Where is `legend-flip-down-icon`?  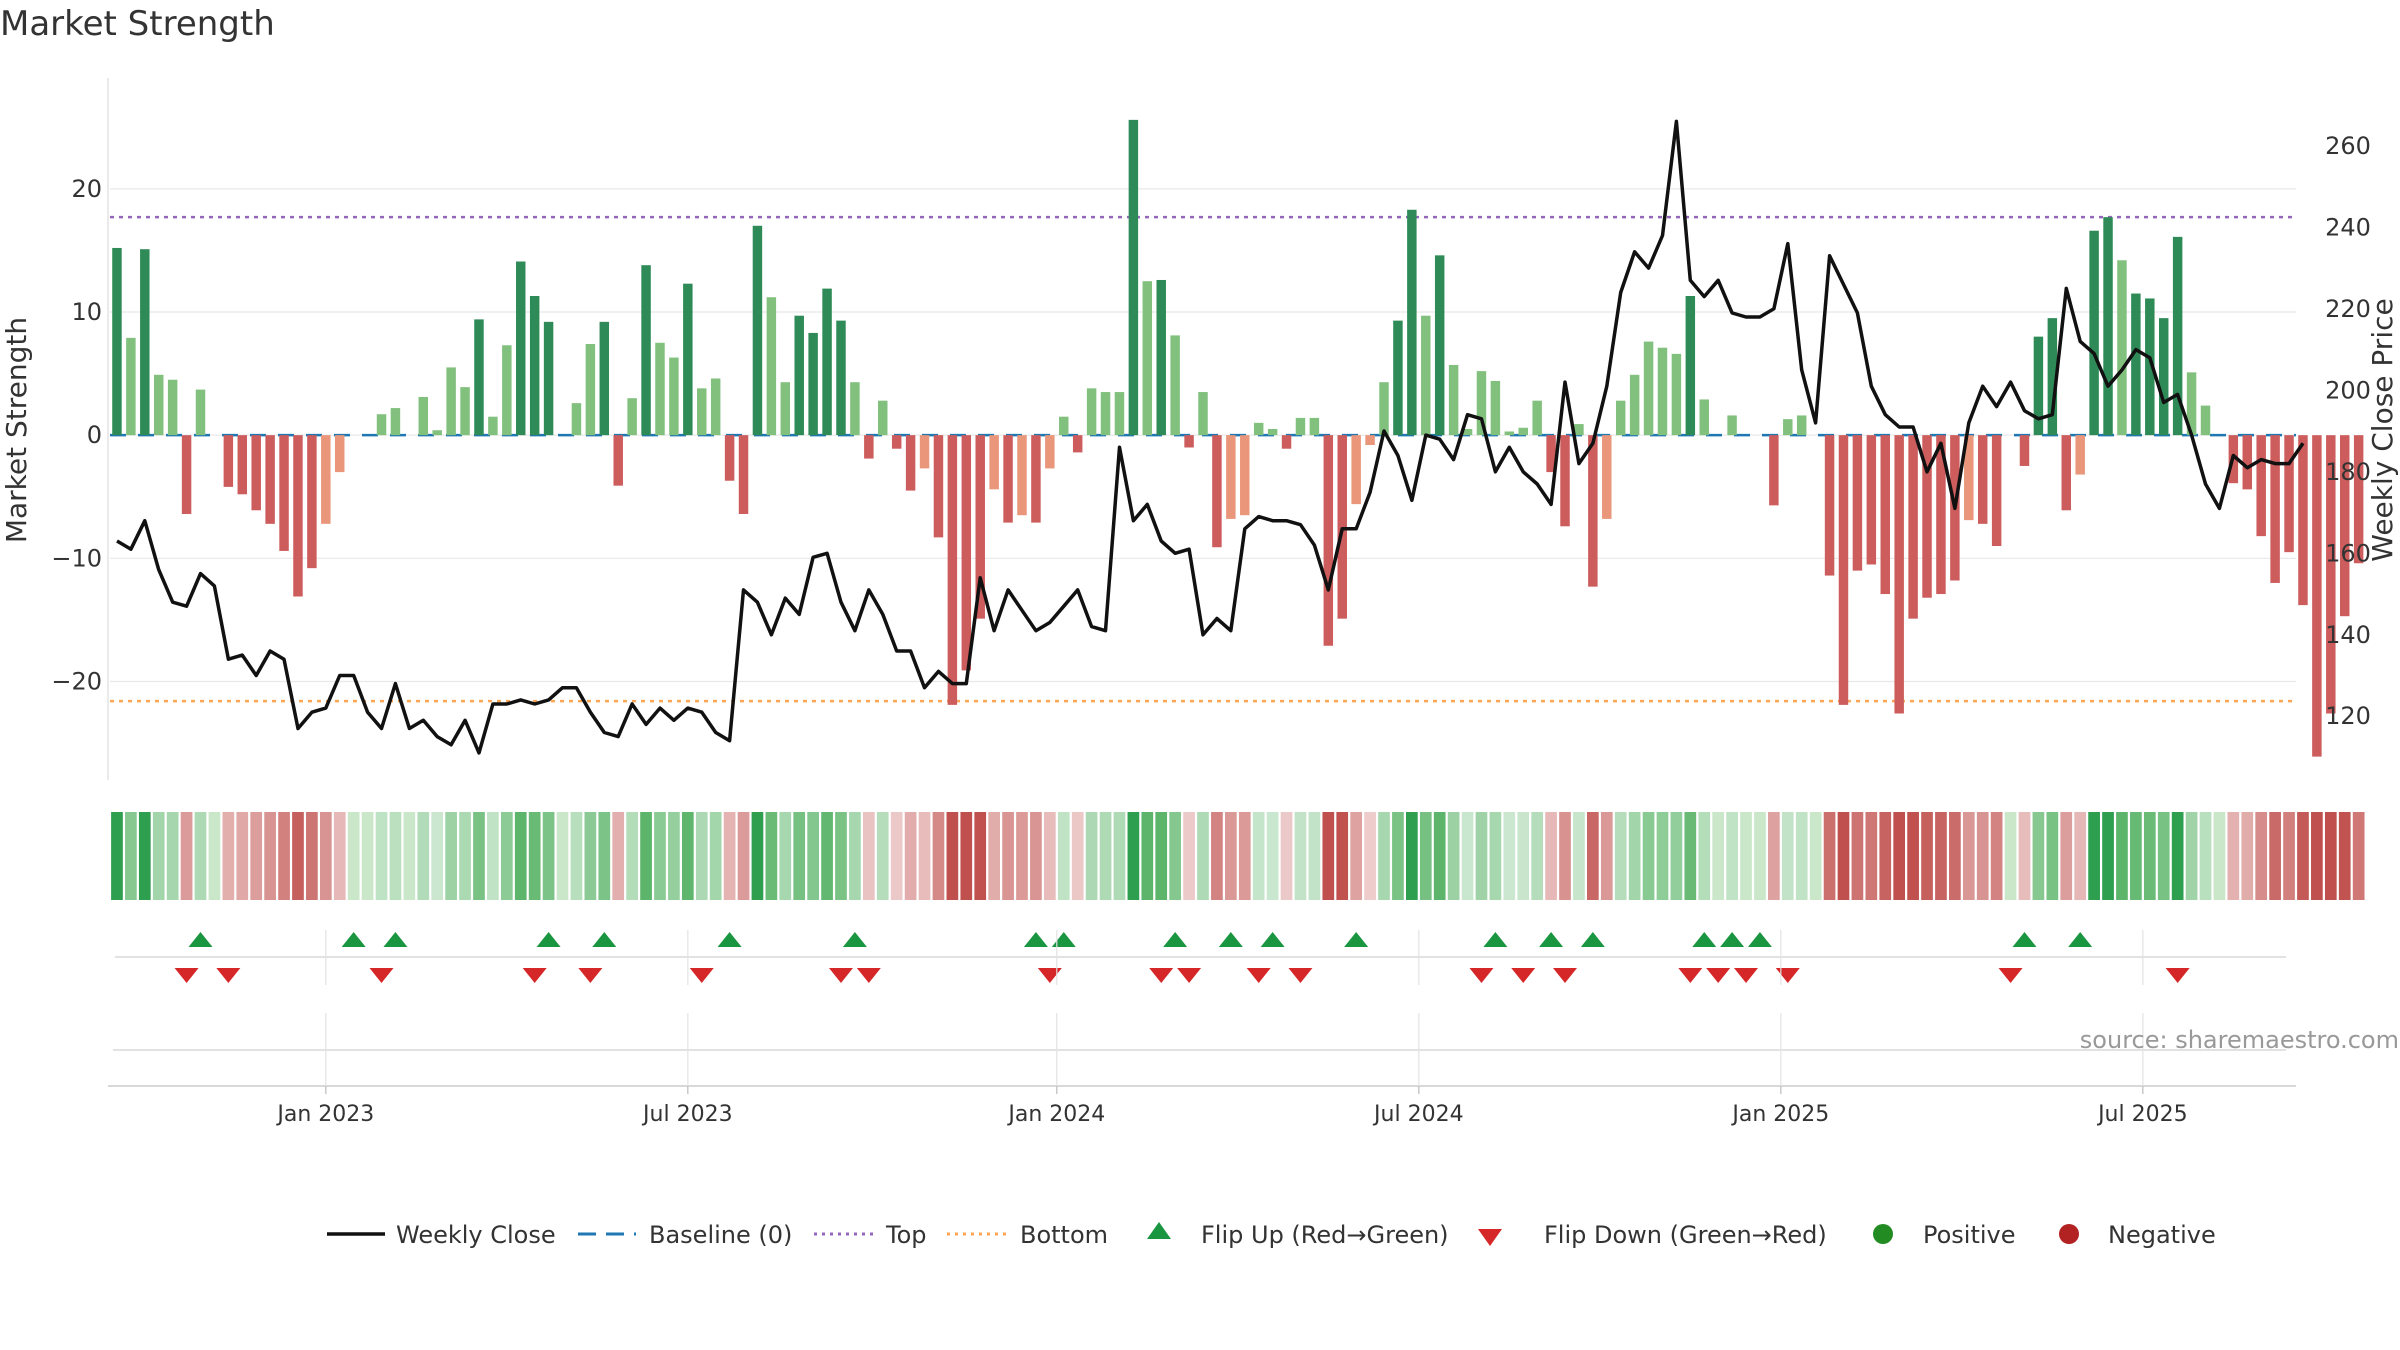
legend-flip-down-icon is located at coordinates (1490, 1237).